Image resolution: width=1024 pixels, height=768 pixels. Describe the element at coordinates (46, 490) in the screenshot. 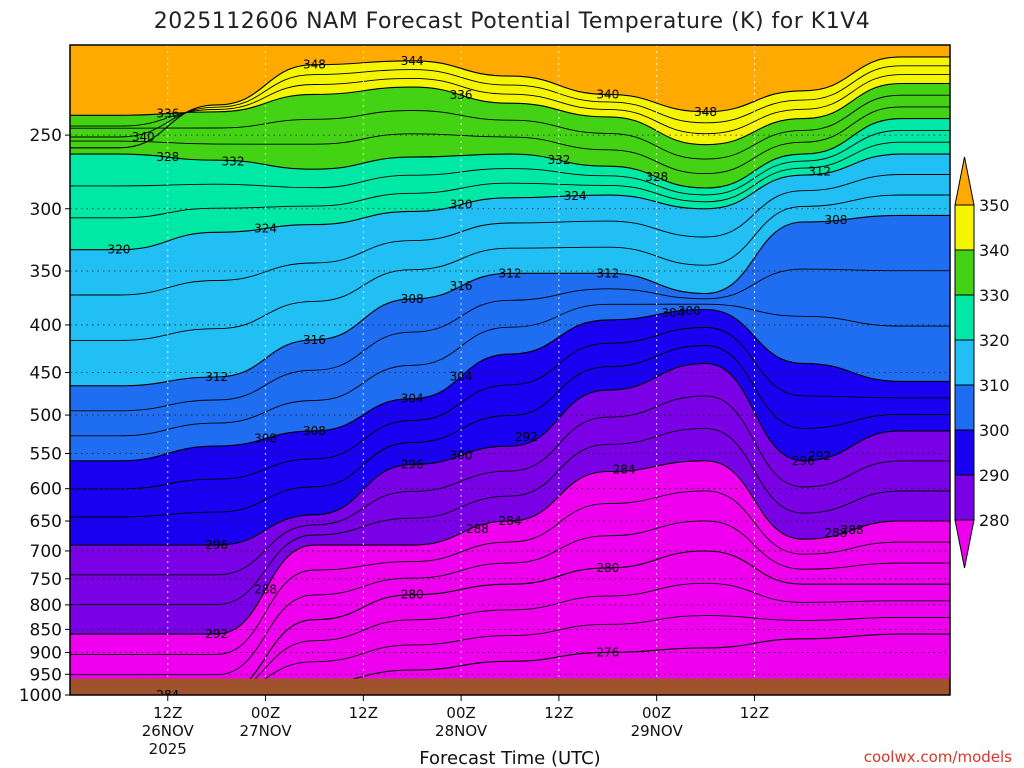

I see `y-tick-label: 600` at that location.